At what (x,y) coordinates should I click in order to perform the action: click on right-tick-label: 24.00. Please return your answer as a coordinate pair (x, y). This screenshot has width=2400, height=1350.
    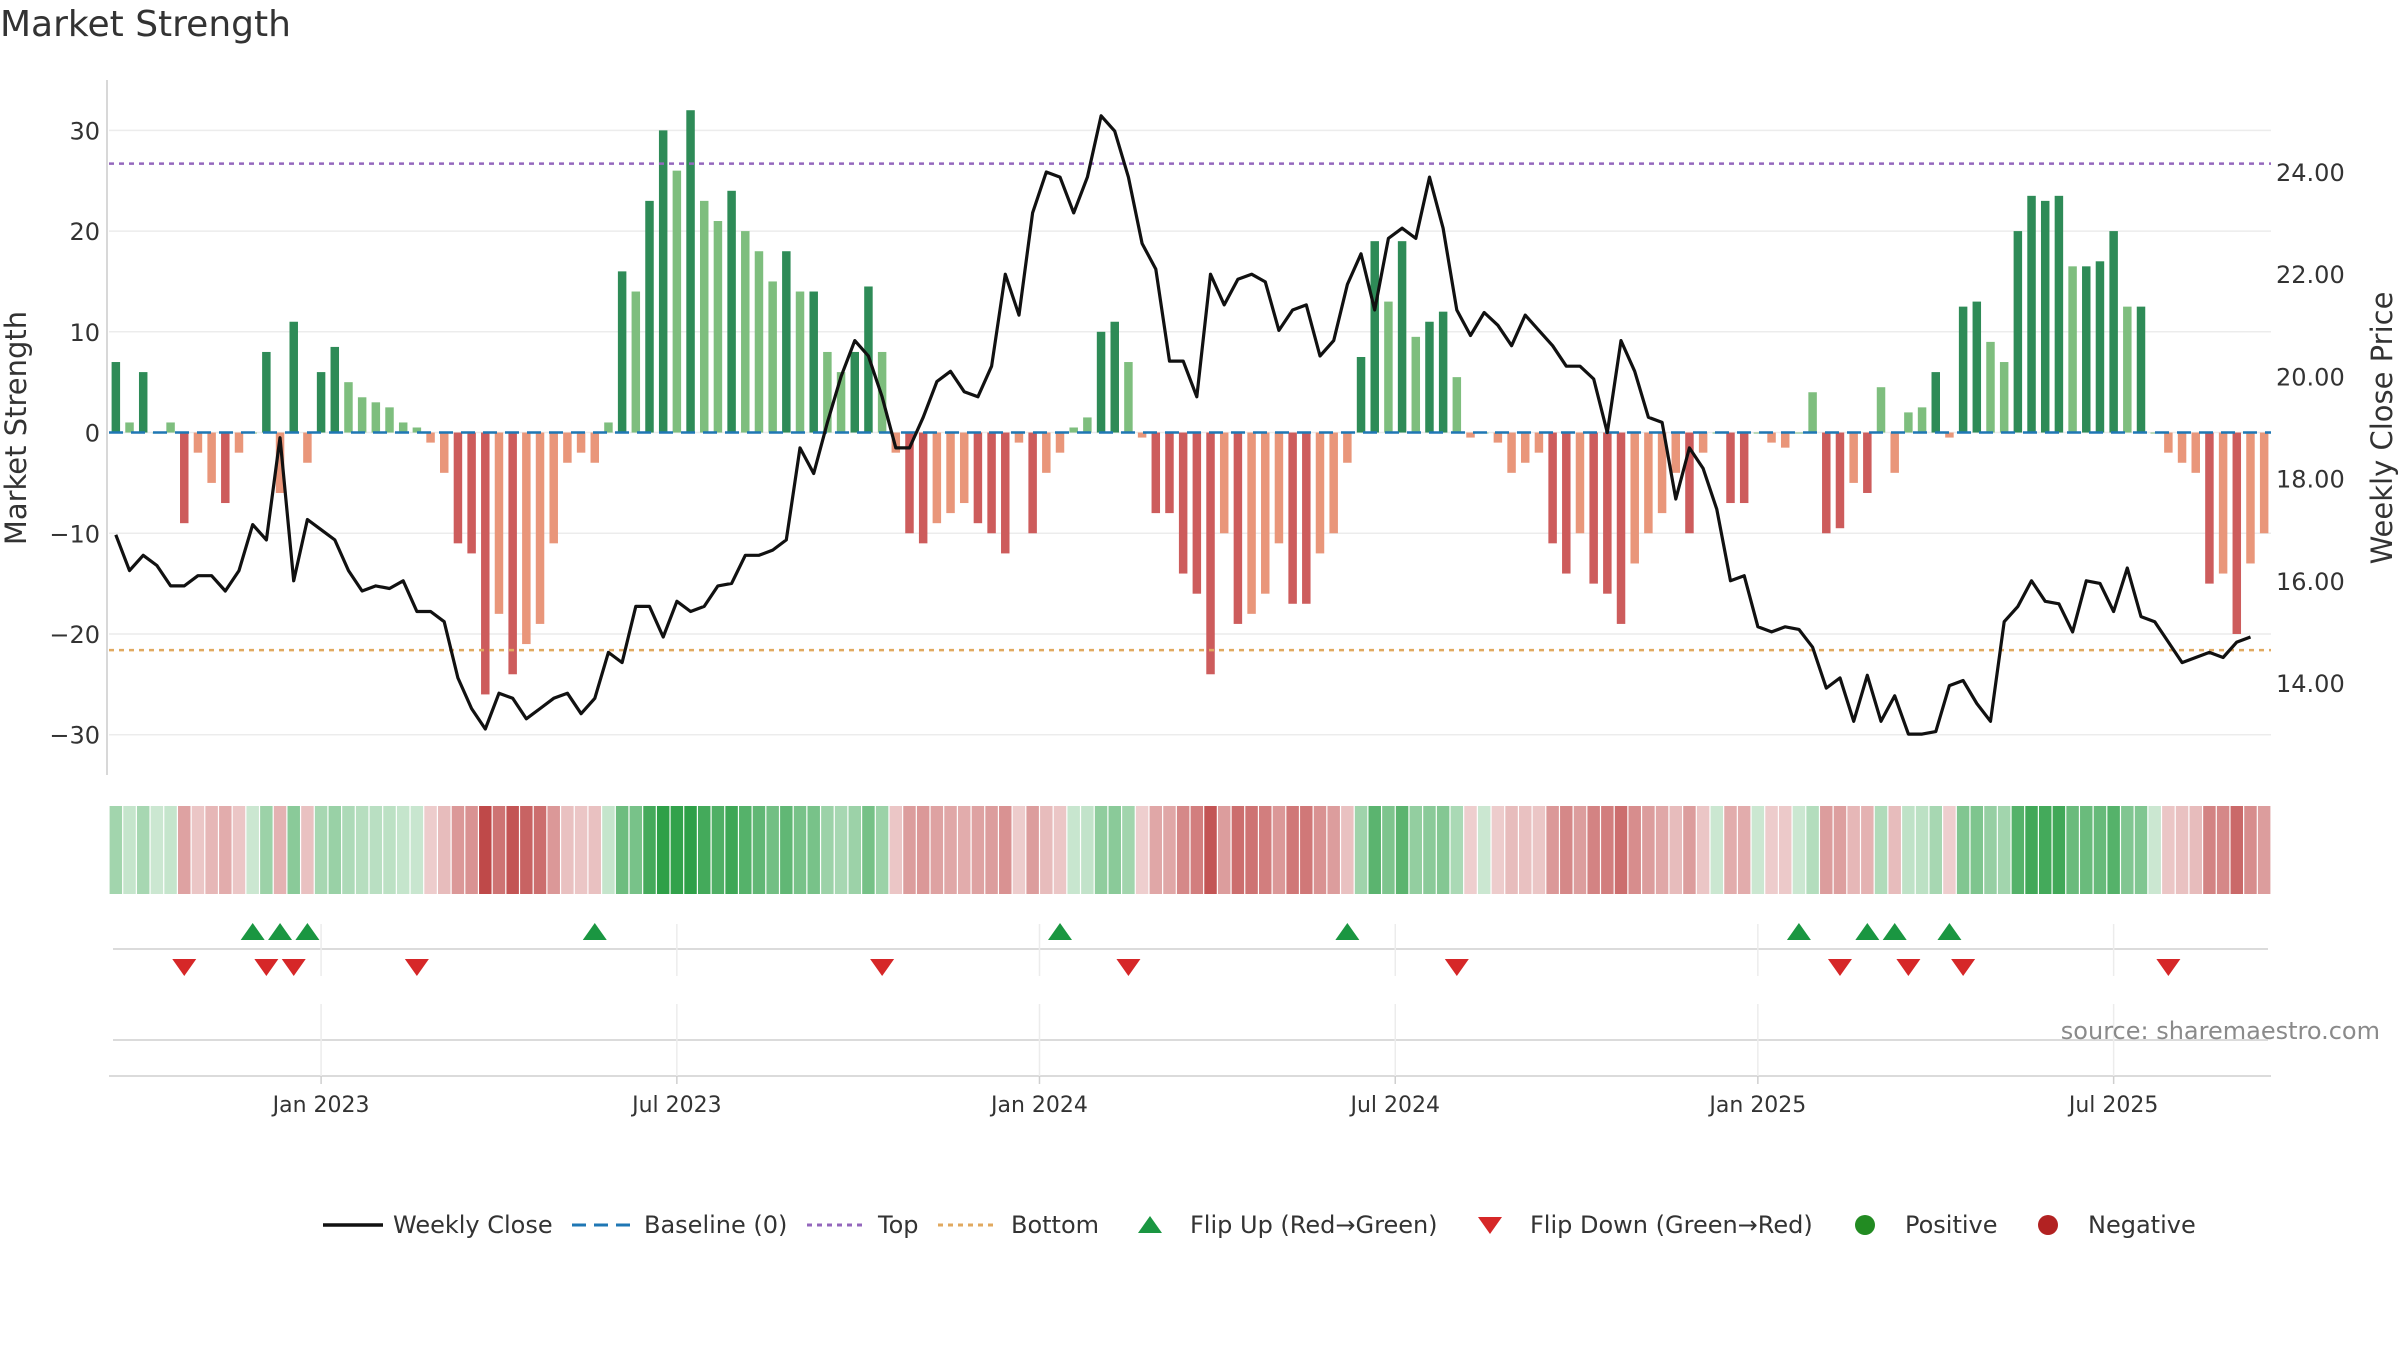
    Looking at the image, I should click on (2310, 173).